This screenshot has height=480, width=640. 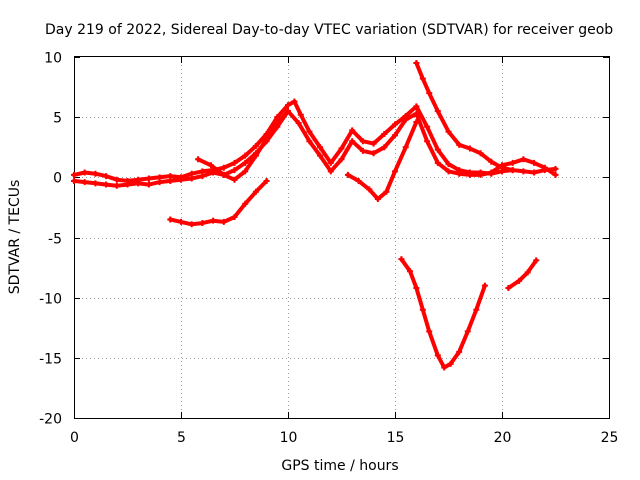 I want to click on y-tick-label: -20, so click(x=50, y=420).